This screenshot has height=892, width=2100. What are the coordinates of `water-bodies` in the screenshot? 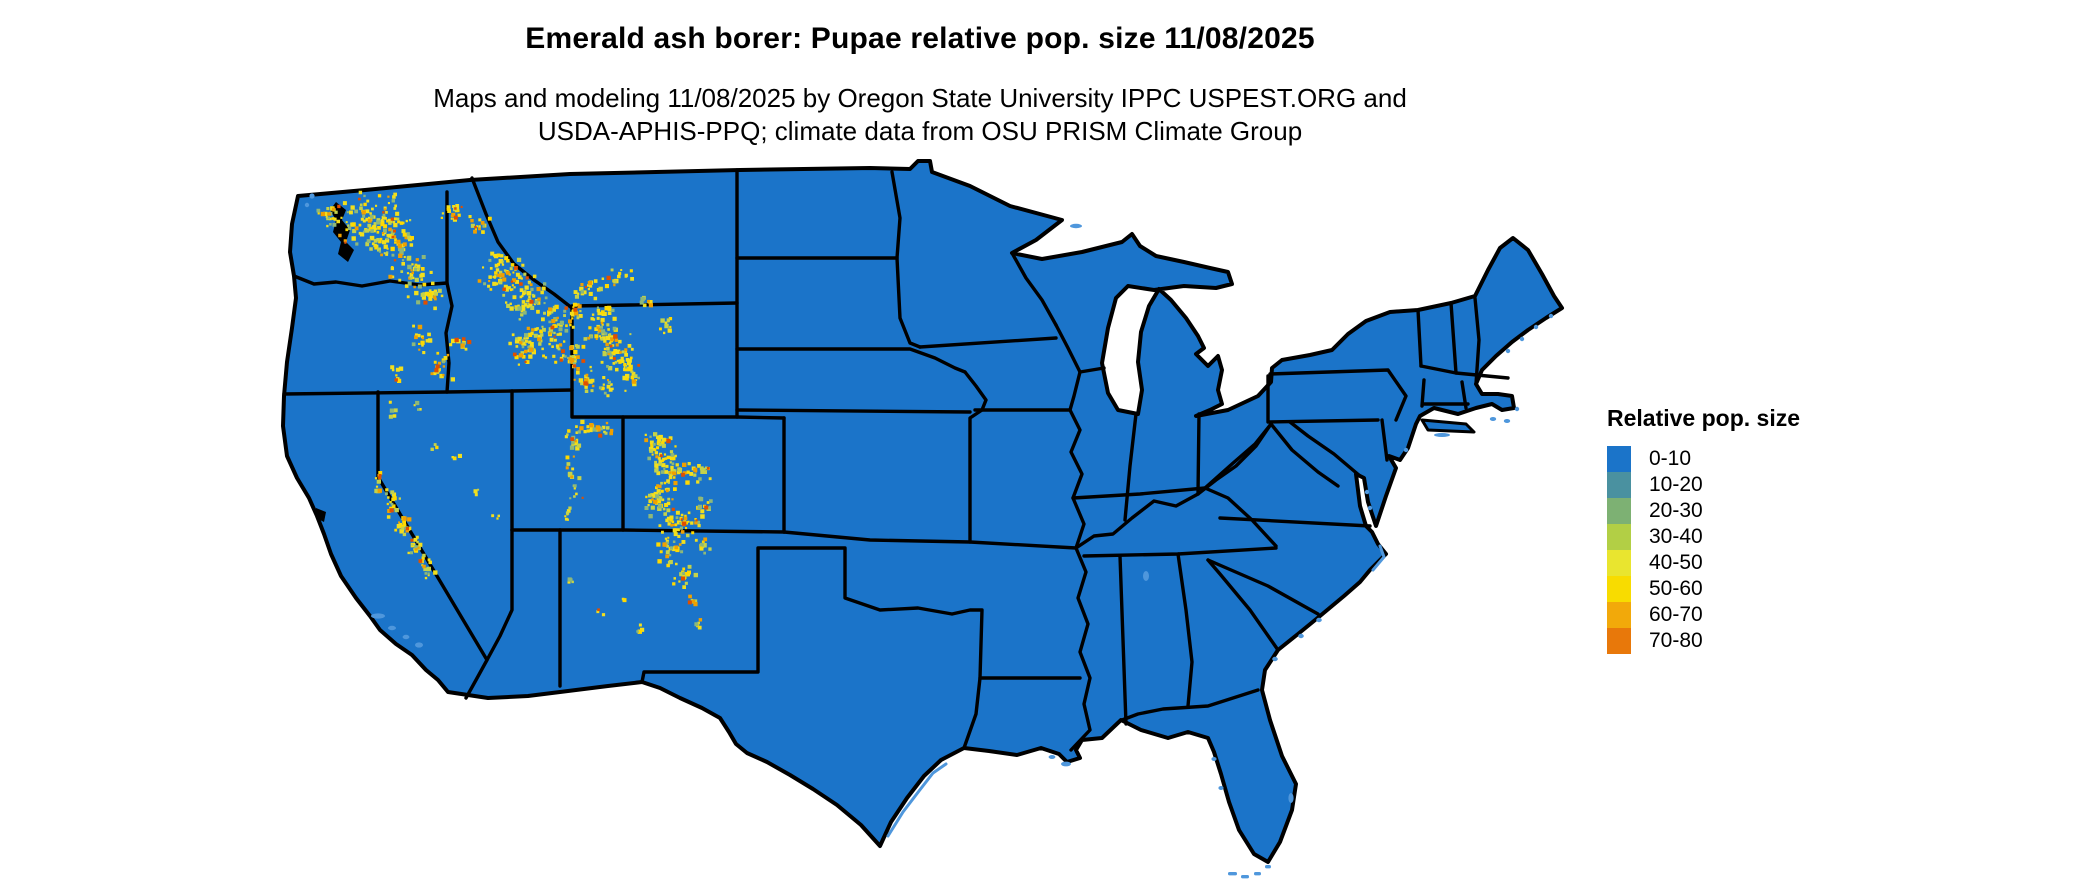 It's located at (335, 362).